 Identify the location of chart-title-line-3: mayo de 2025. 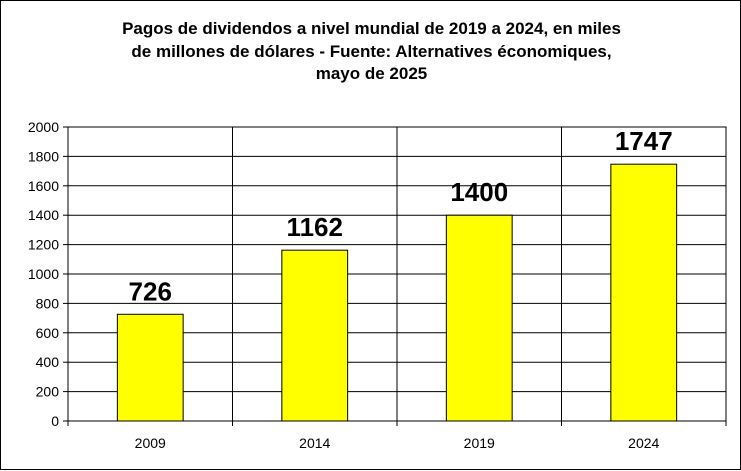
(371, 73).